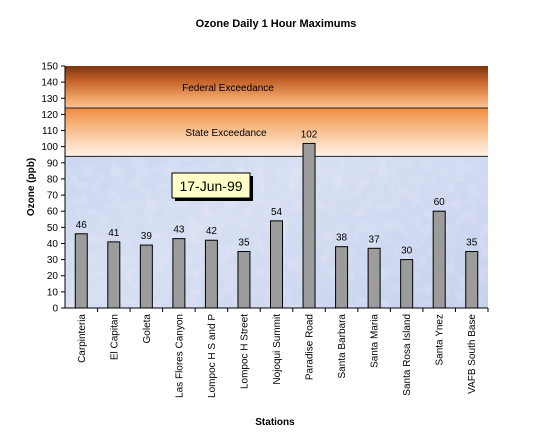 The height and width of the screenshot is (448, 554). Describe the element at coordinates (277, 349) in the screenshot. I see `x-tick-label: Nojoqui Summit` at that location.